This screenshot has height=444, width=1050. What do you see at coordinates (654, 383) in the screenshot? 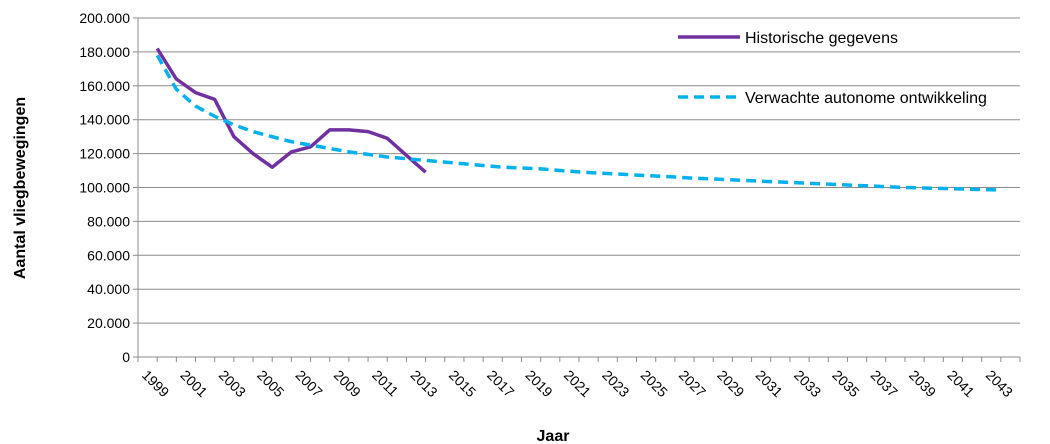
I see `x-tick-label: 2025` at bounding box center [654, 383].